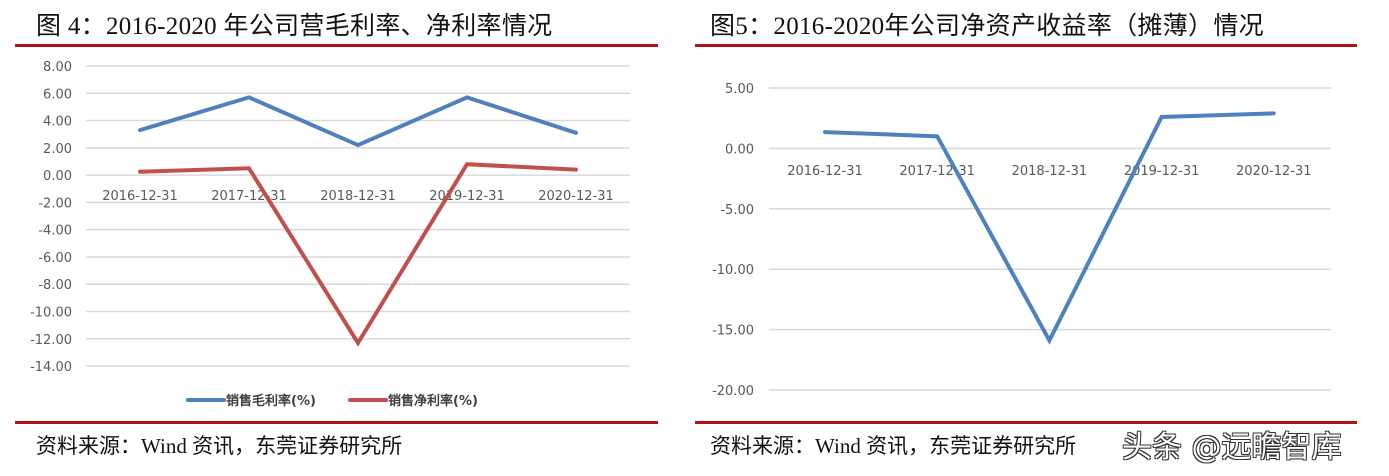 The image size is (1389, 476). What do you see at coordinates (55, 203) in the screenshot?
I see `y-tick-label: -2.00` at bounding box center [55, 203].